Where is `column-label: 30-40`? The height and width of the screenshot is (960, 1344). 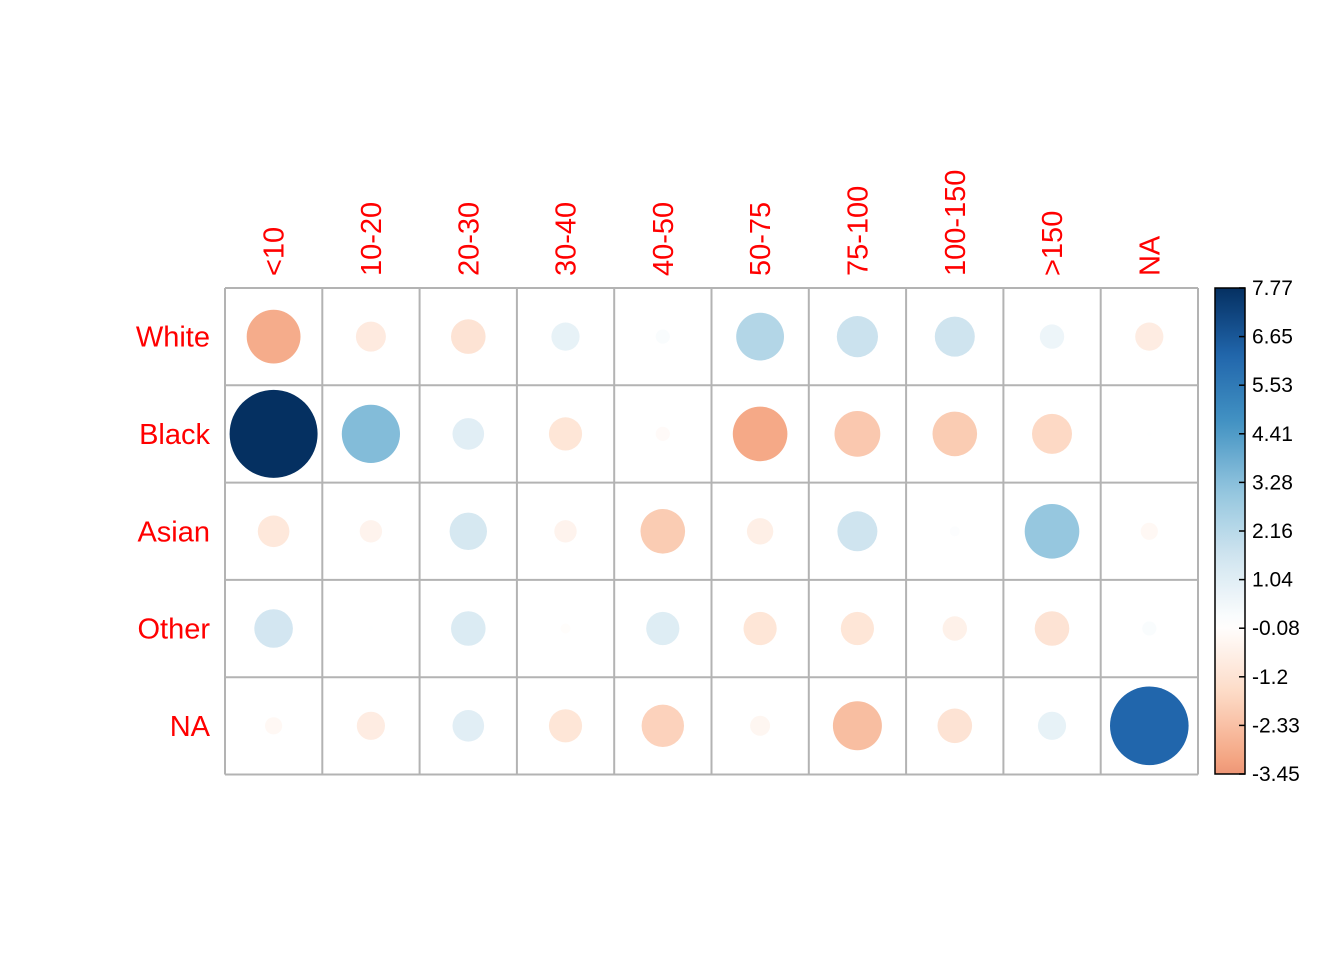
column-label: 30-40 is located at coordinates (567, 239).